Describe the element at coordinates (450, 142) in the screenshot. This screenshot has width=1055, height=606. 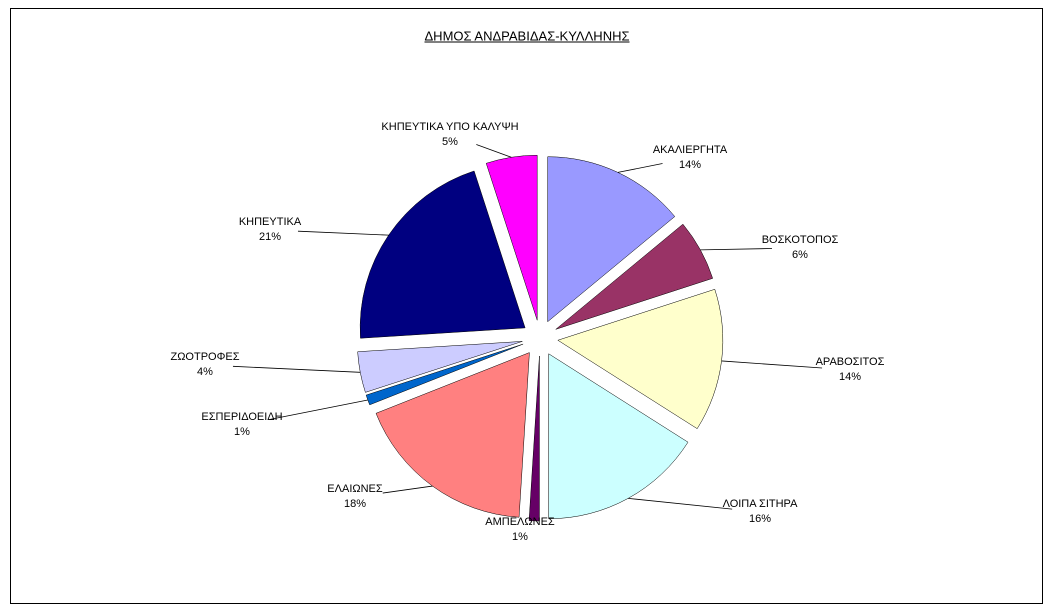
I see `value-label: 5%` at that location.